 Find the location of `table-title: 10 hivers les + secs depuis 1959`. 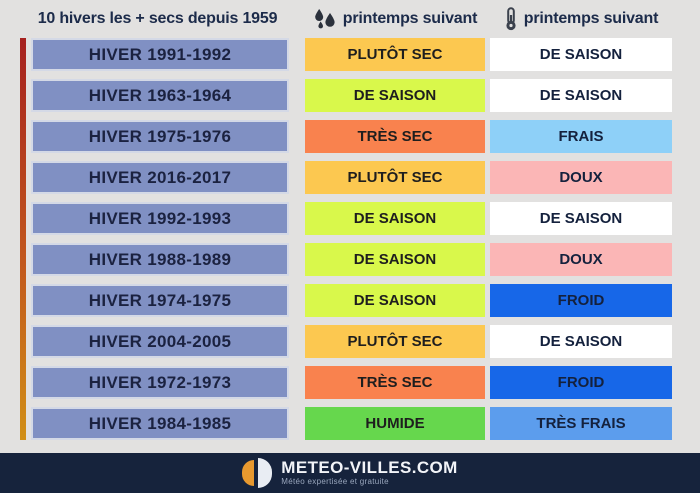

table-title: 10 hivers les + secs depuis 1959 is located at coordinates (157, 18).